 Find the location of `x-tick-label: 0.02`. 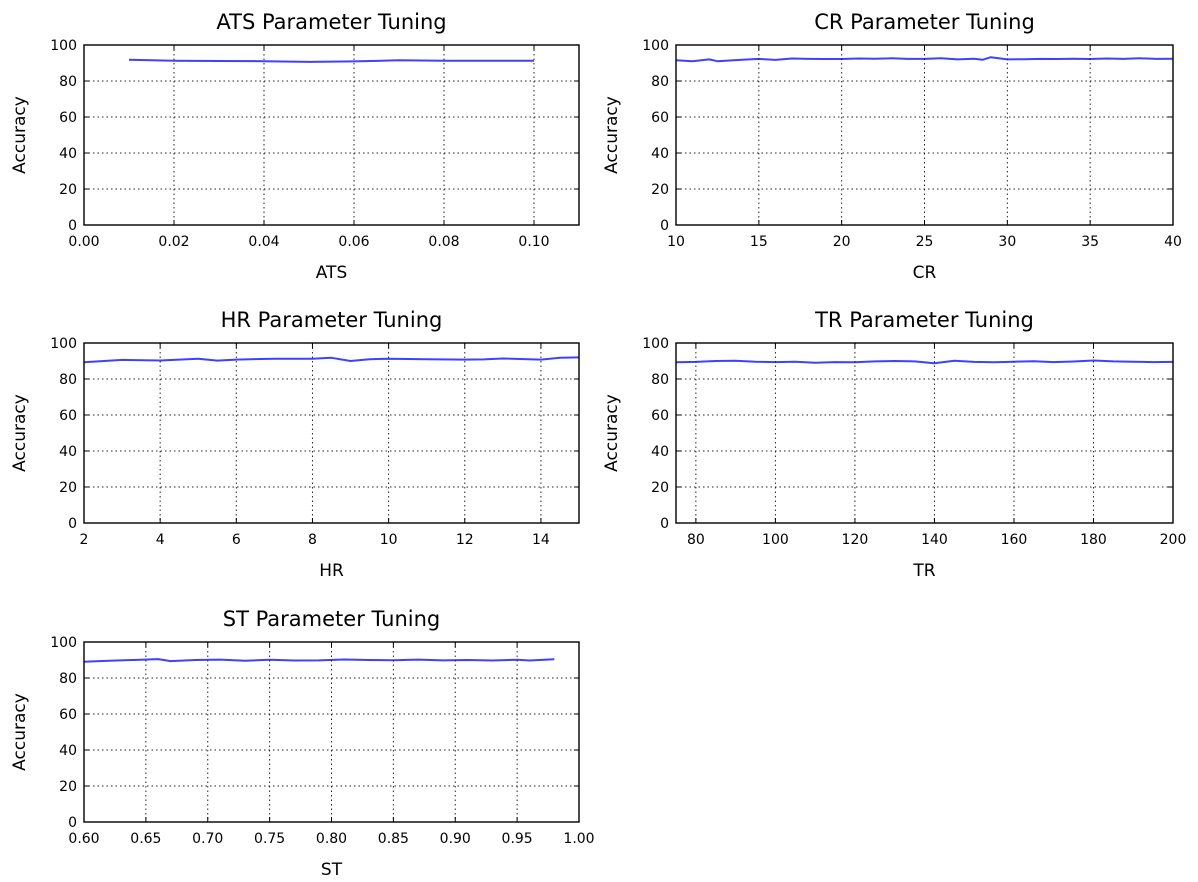

x-tick-label: 0.02 is located at coordinates (173, 242).